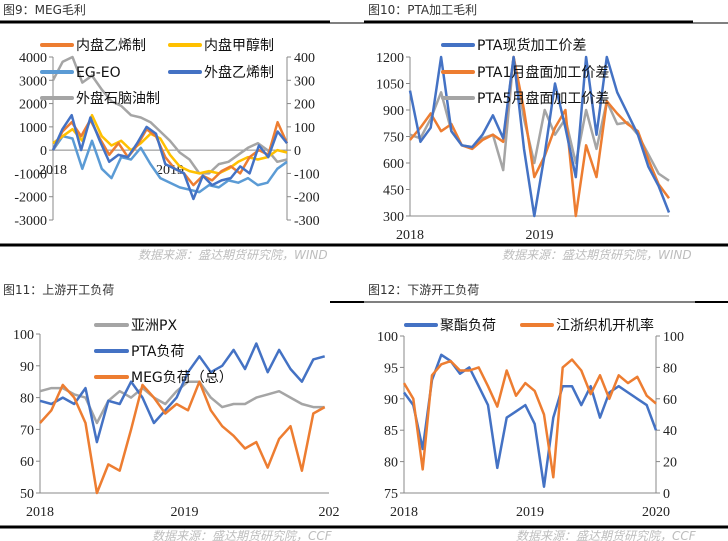  Describe the element at coordinates (242, 535) in the screenshot. I see `chart-11-source: 数据来源：盛达期货研究院，CCF` at that location.